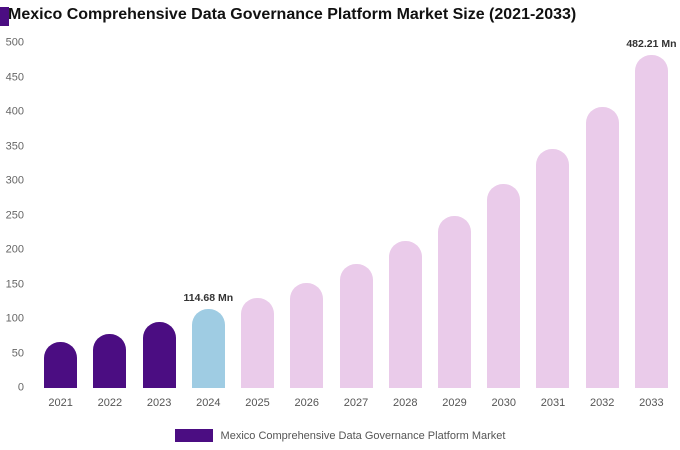  What do you see at coordinates (110, 403) in the screenshot?
I see `x-tick-label: 2022` at bounding box center [110, 403].